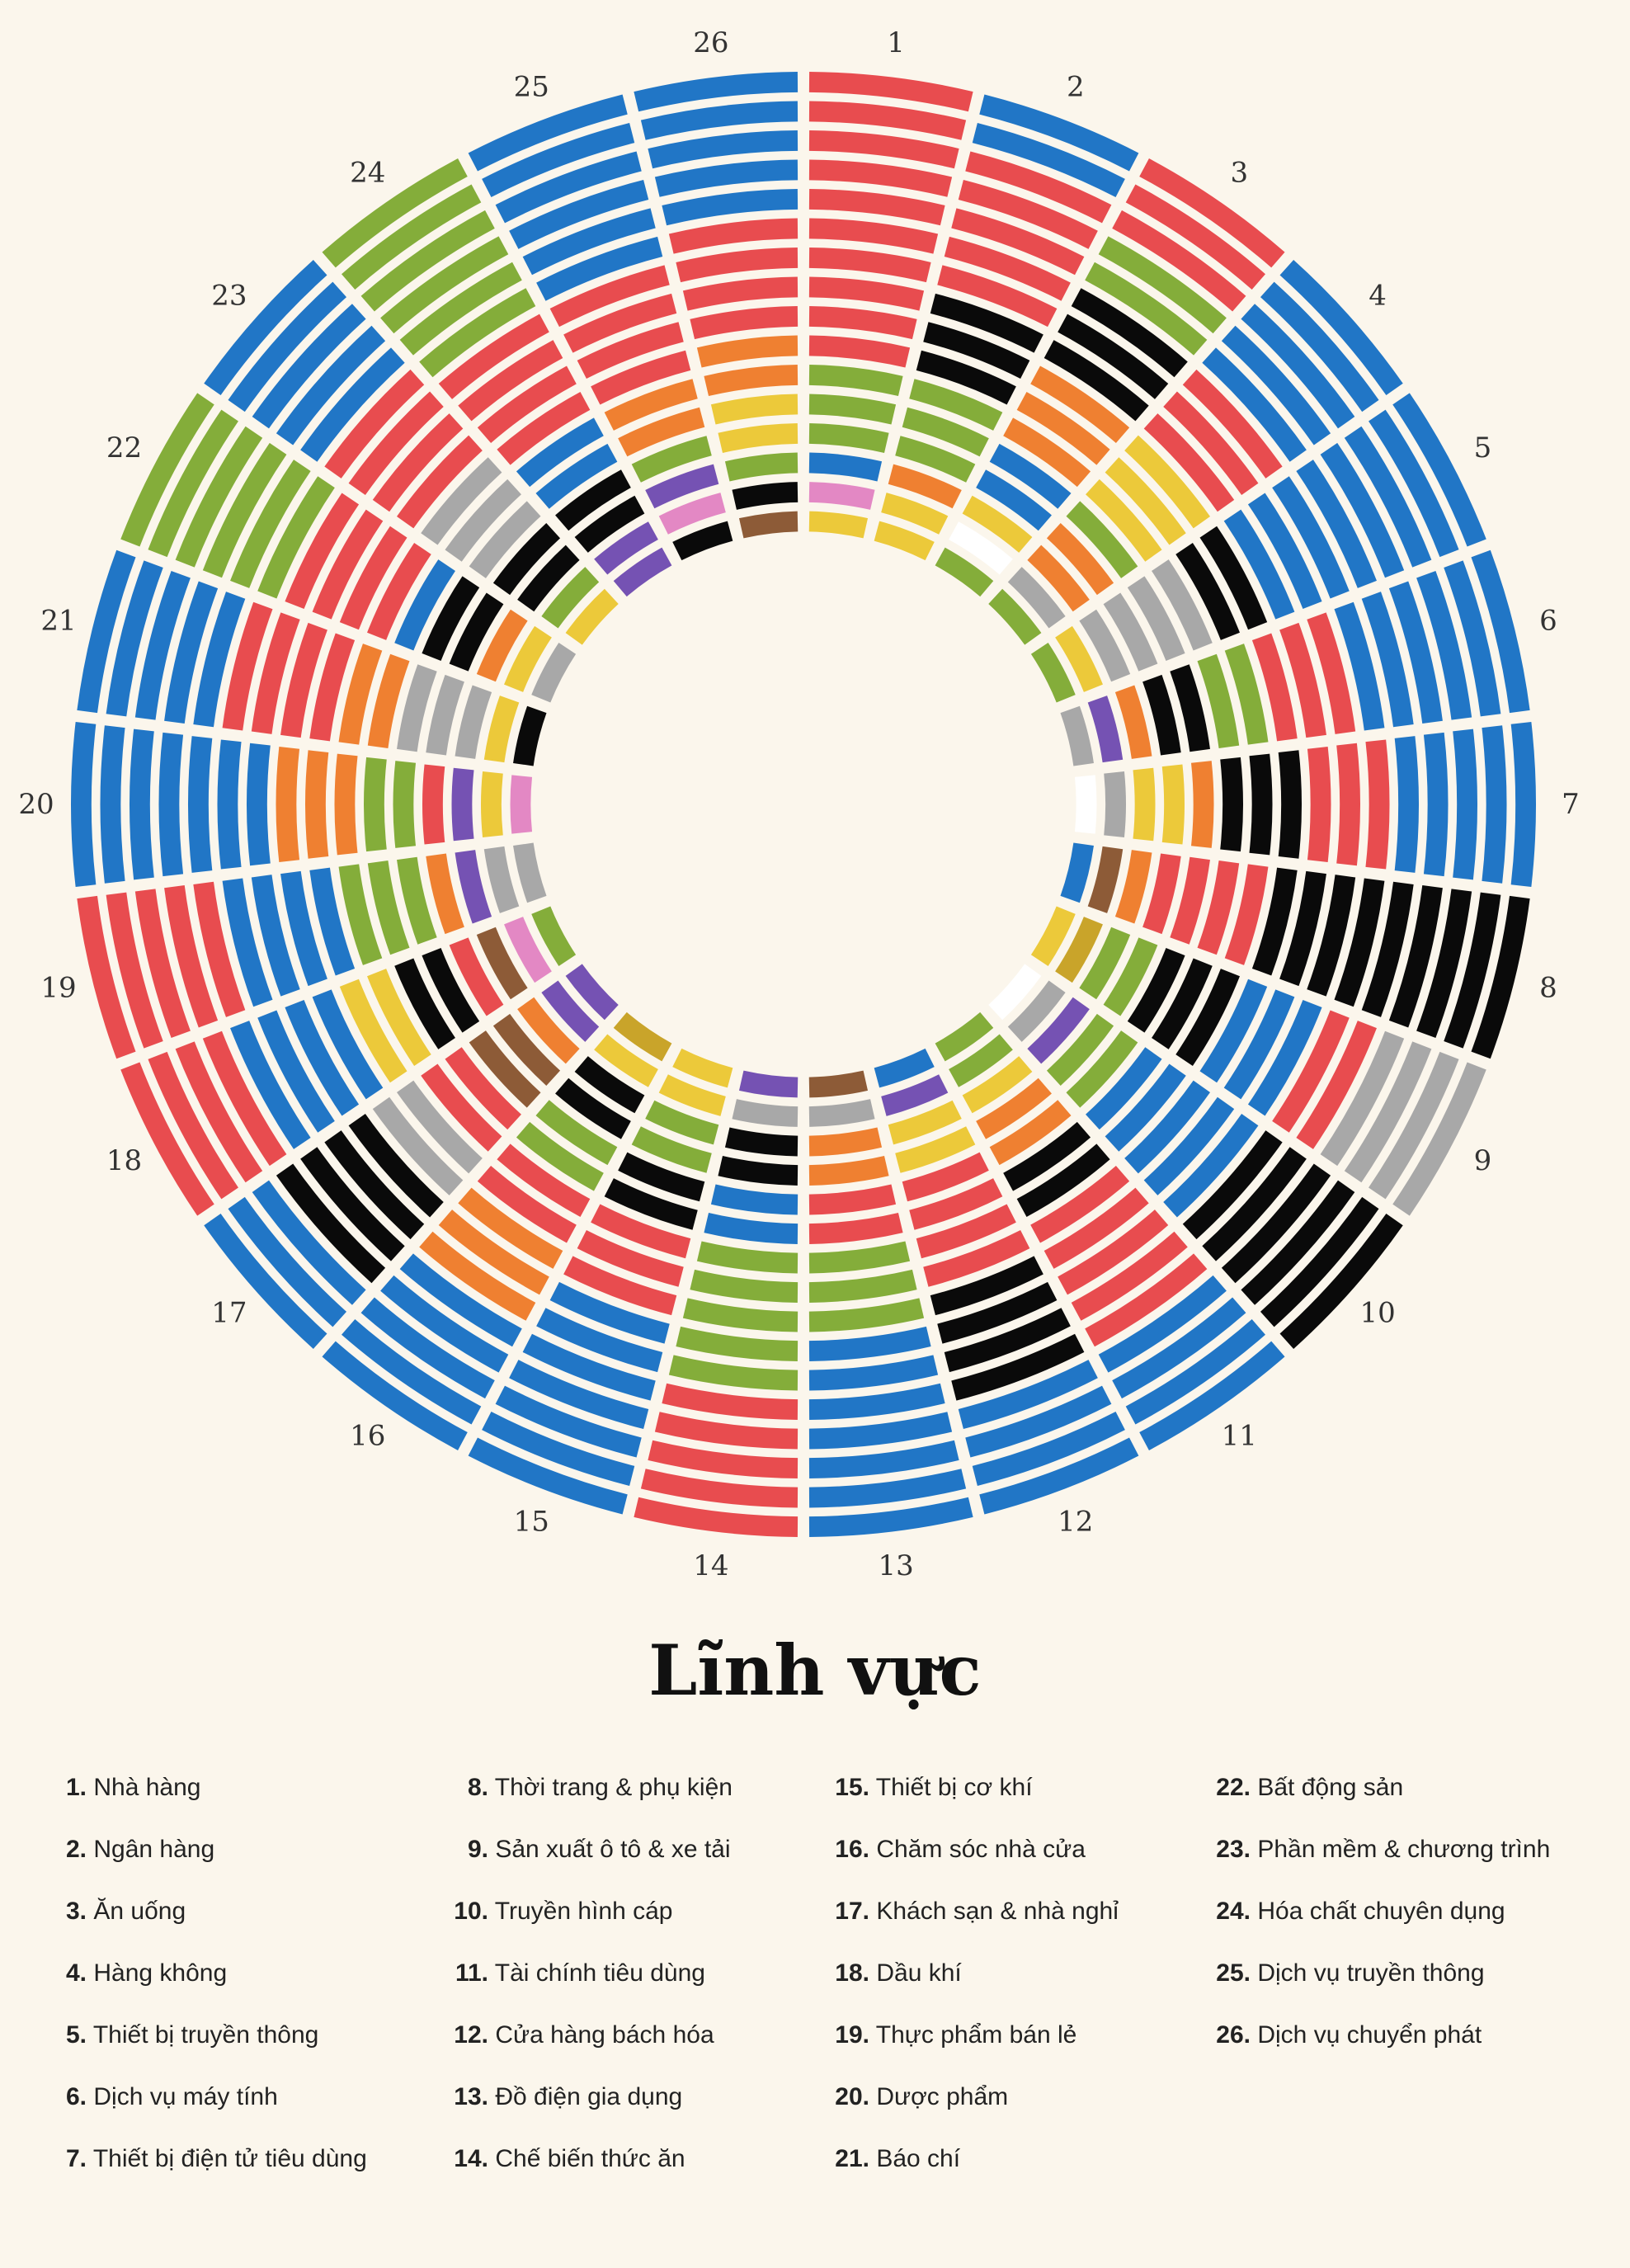 This screenshot has height=2268, width=1630. What do you see at coordinates (1018, 2052) in the screenshot?
I see `legend-item-19: 19. Thực phẩm bán lẻ` at bounding box center [1018, 2052].